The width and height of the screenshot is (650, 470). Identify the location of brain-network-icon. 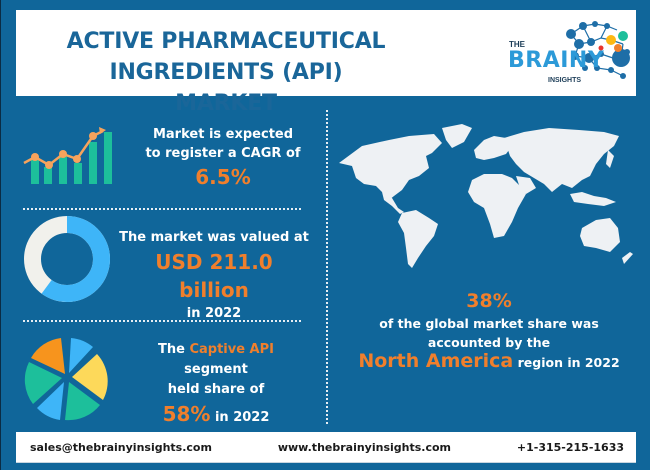
(598, 50).